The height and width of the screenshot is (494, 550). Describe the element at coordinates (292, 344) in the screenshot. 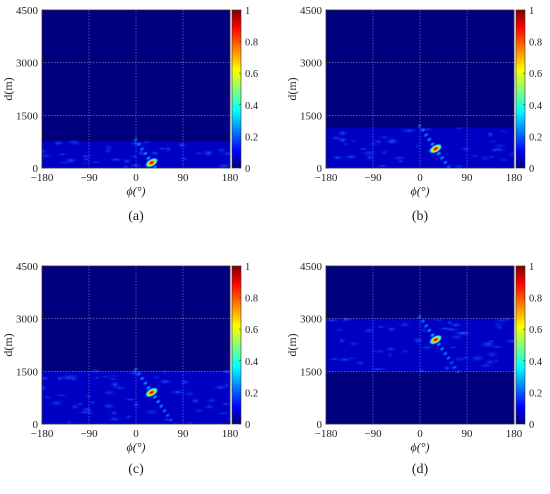

I see `y-axis-label: d(m)` at that location.